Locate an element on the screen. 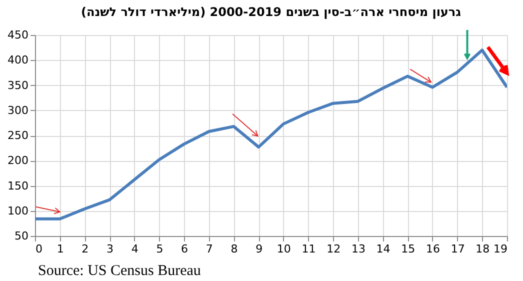  y-tick-label: 400 is located at coordinates (18, 60).